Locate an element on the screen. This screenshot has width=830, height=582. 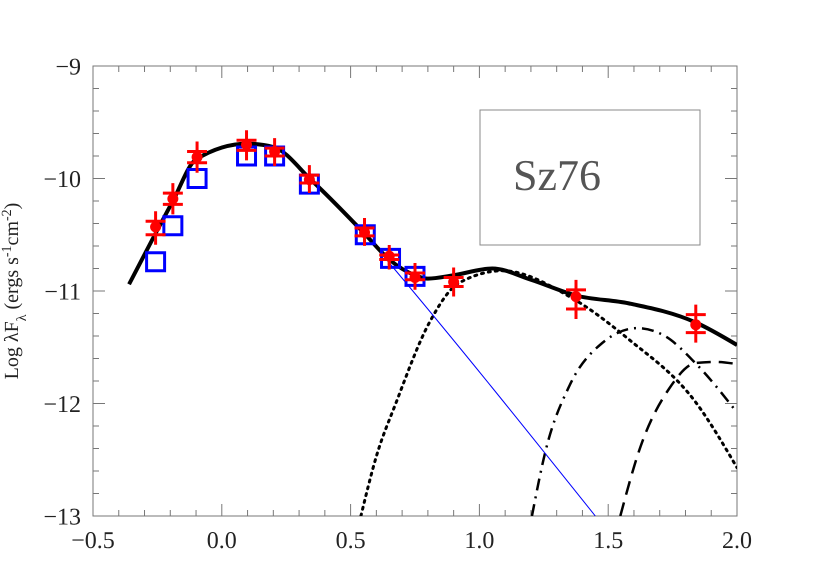
x-tick-label: 1.0 is located at coordinates (479, 541).